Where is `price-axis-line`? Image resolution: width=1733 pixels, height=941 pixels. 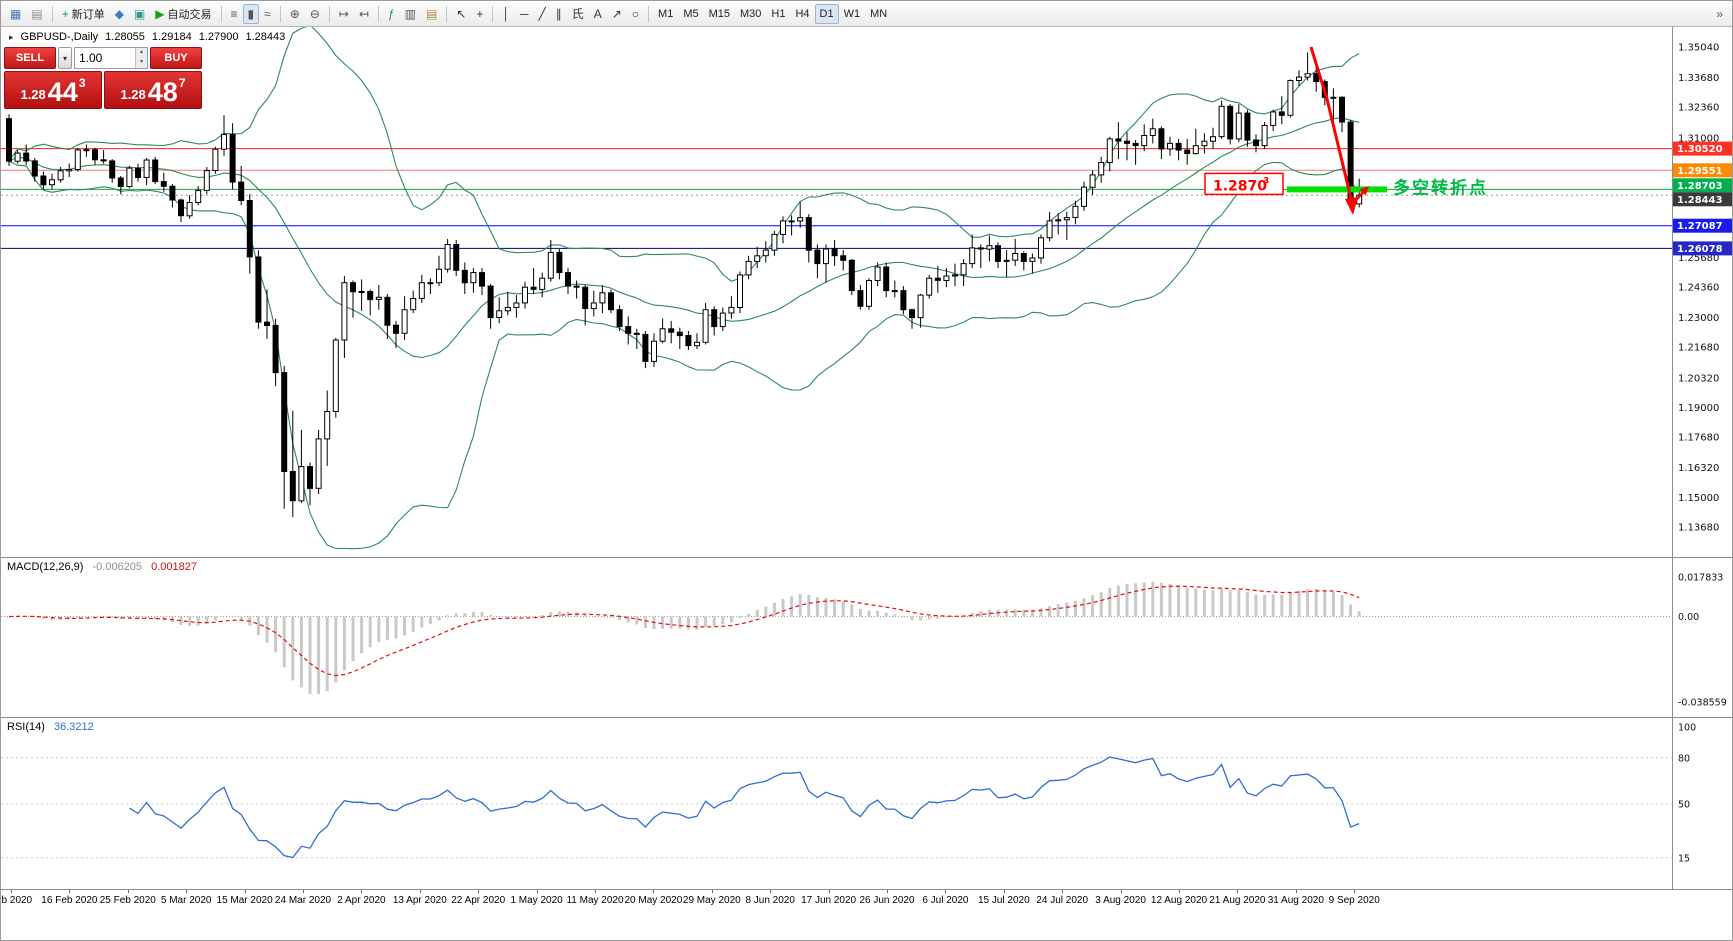 price-axis-line is located at coordinates (1672, 458).